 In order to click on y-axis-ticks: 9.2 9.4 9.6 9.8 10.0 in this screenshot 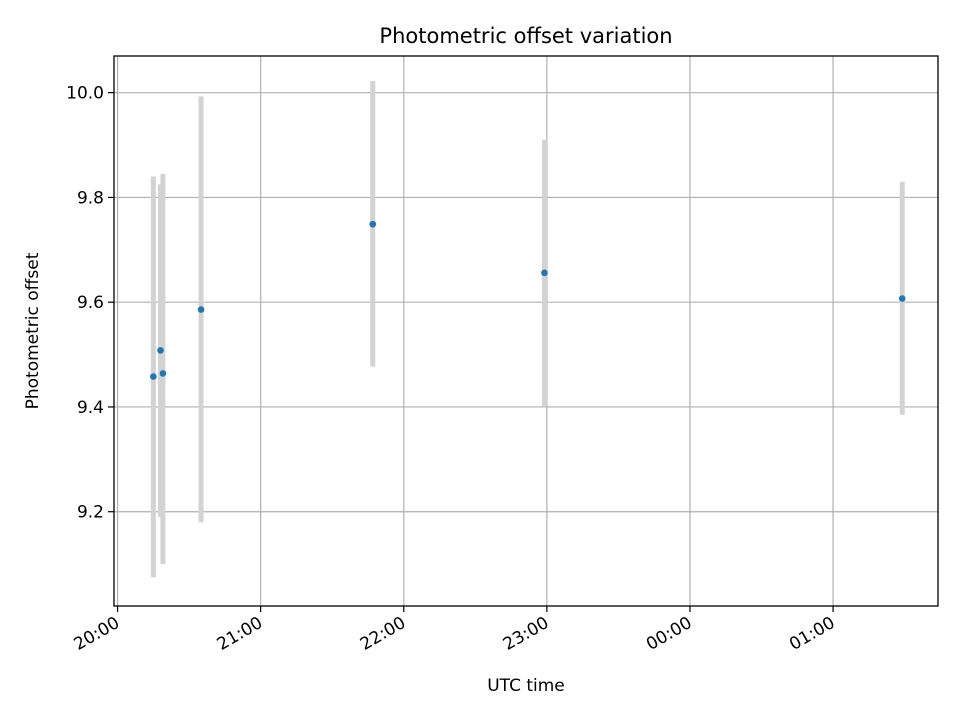, I will do `click(90, 303)`.